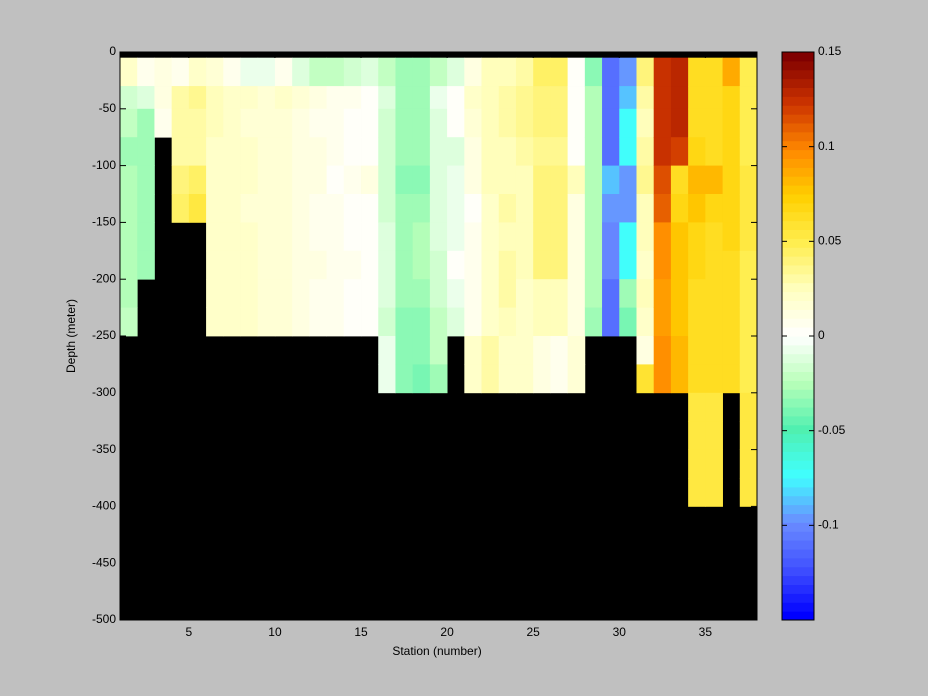 The image size is (928, 696). I want to click on x-tick-label: 5, so click(189, 632).